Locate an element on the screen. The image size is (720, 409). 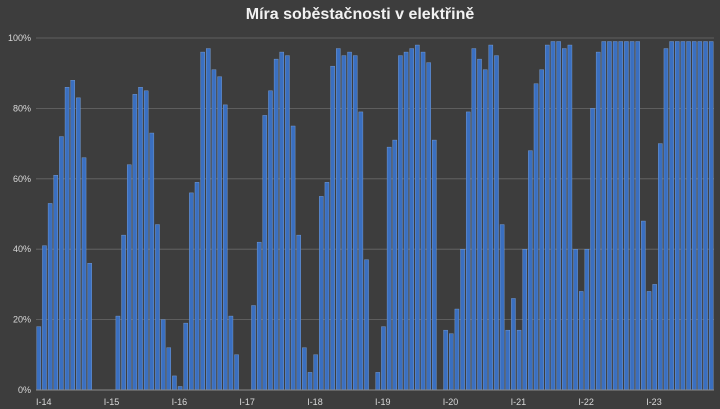
x-tick-label: I-15 is located at coordinates (112, 402).